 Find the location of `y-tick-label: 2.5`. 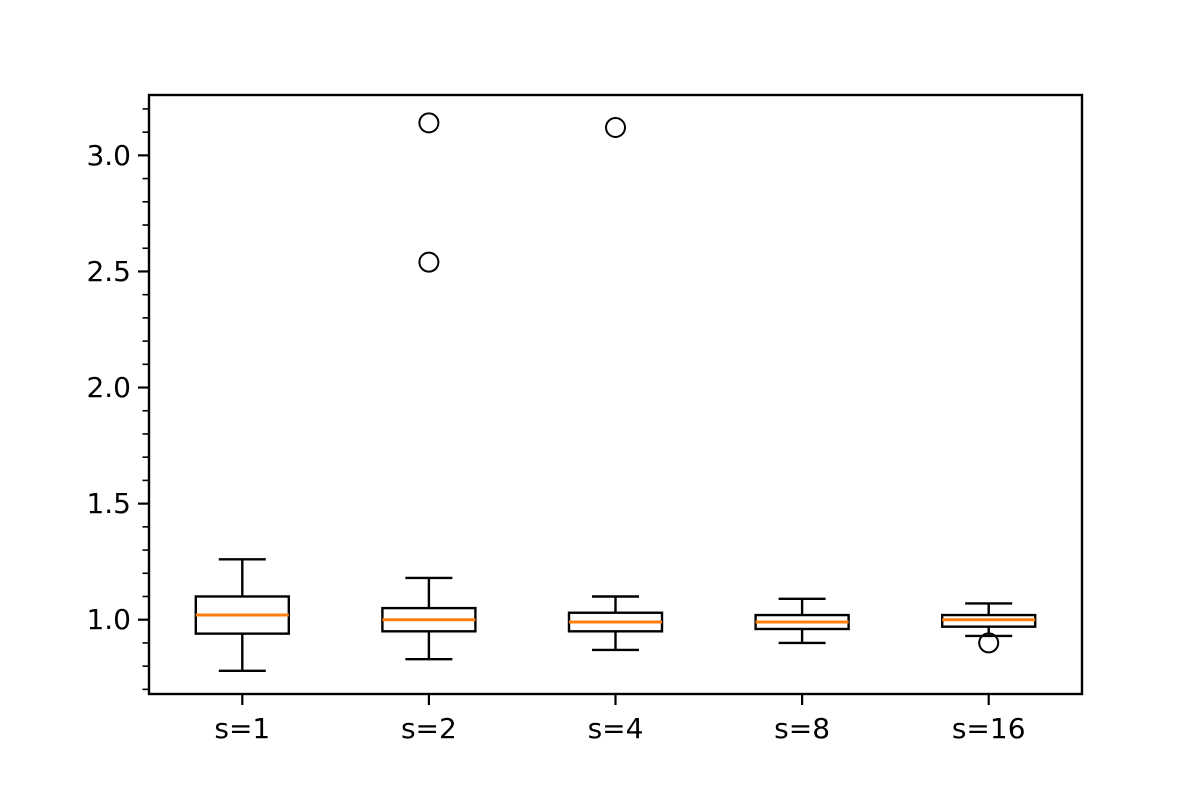

y-tick-label: 2.5 is located at coordinates (108, 271).